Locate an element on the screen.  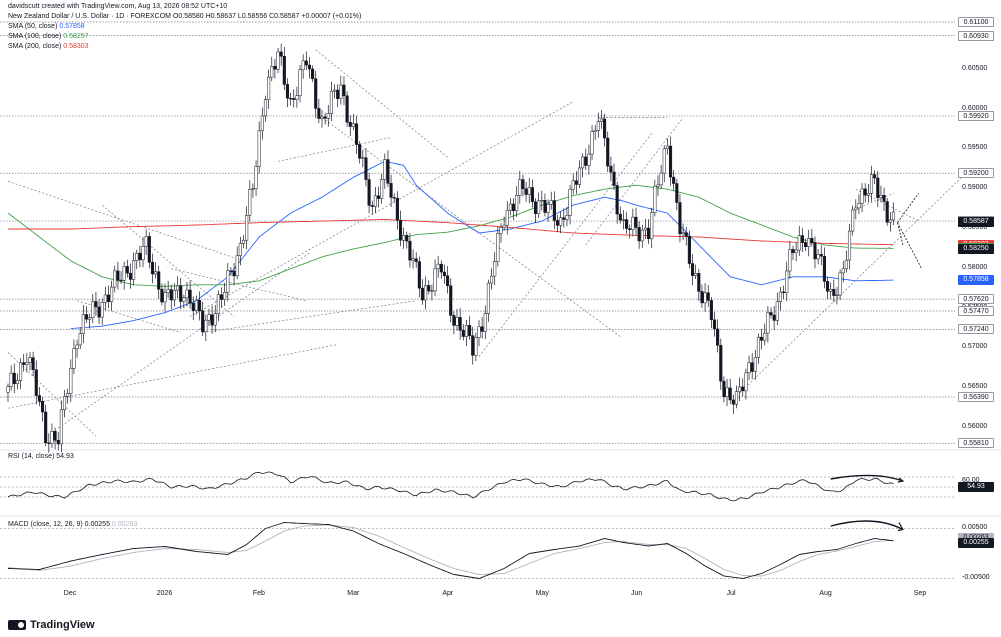
rsi-legend: RSI (14, close) 54.93 is located at coordinates (41, 456).